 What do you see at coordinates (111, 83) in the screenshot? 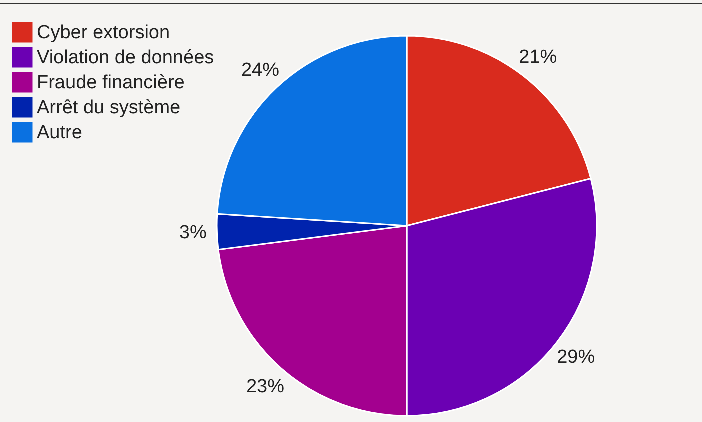
I see `legend-label: Fraude financière` at bounding box center [111, 83].